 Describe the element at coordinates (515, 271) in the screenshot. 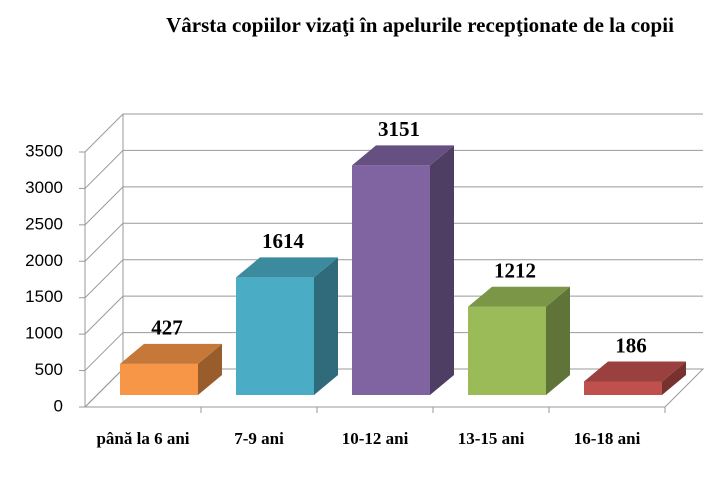

I see `value-label: 1212` at that location.